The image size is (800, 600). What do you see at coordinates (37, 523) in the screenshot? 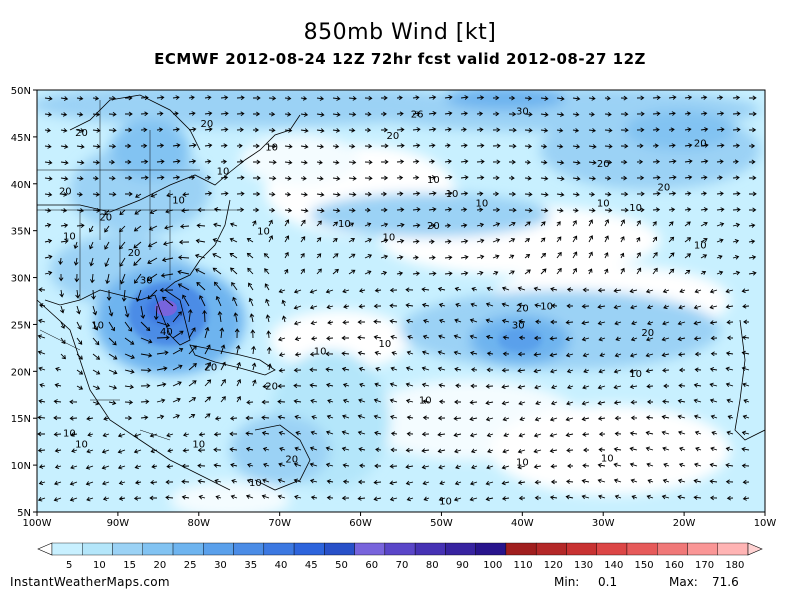
I see `lon-label: 100W` at bounding box center [37, 523].